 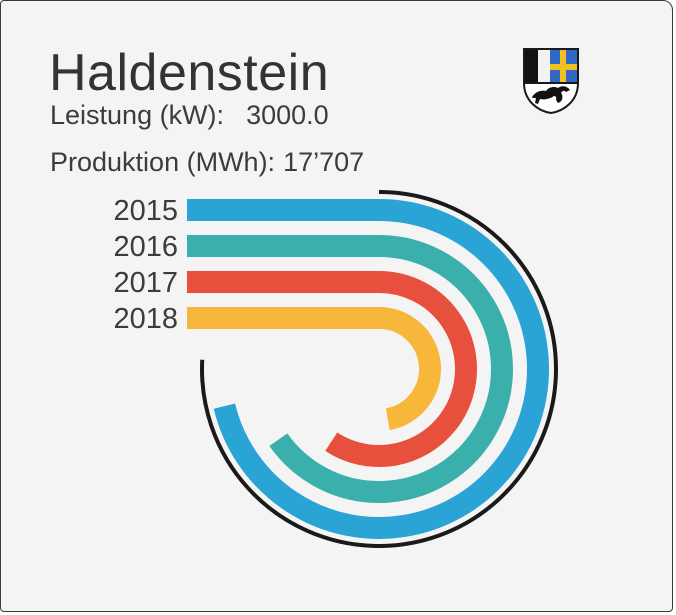 What do you see at coordinates (145, 283) in the screenshot?
I see `year-label-2017: 2017` at bounding box center [145, 283].